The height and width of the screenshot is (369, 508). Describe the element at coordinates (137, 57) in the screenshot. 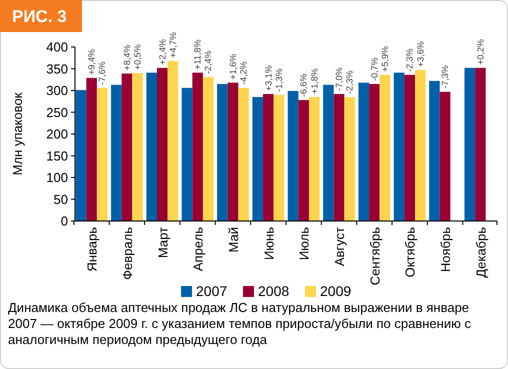

I see `annotation: +0,5%` at that location.